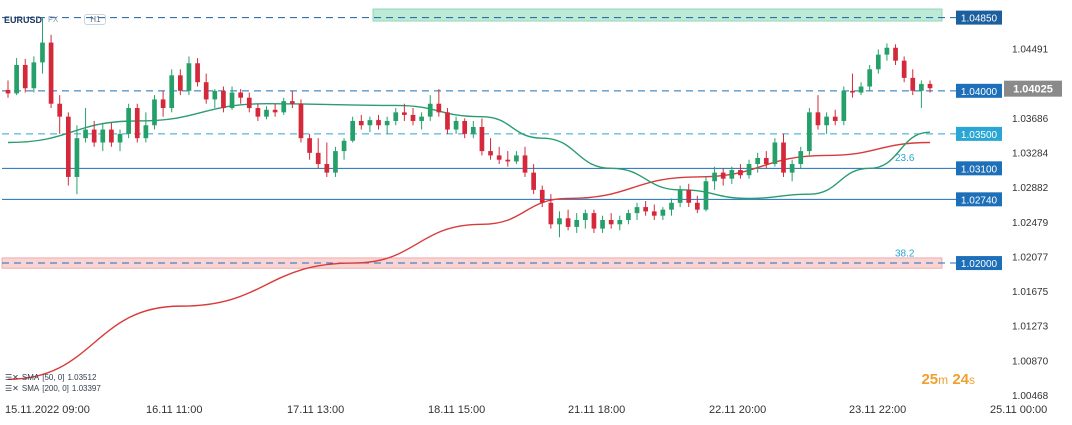 This screenshot has height=425, width=1072. What do you see at coordinates (737, 410) in the screenshot?
I see `time-tick-label: 22.11 20:00` at bounding box center [737, 410].